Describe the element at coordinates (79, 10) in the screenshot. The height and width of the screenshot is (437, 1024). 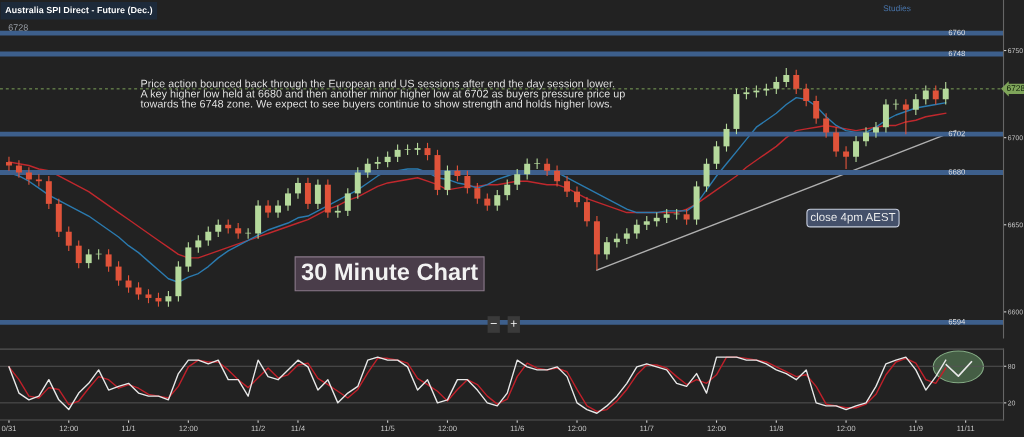
I see `text: Australia SPI Direct - Future (Dec.)` at that location.